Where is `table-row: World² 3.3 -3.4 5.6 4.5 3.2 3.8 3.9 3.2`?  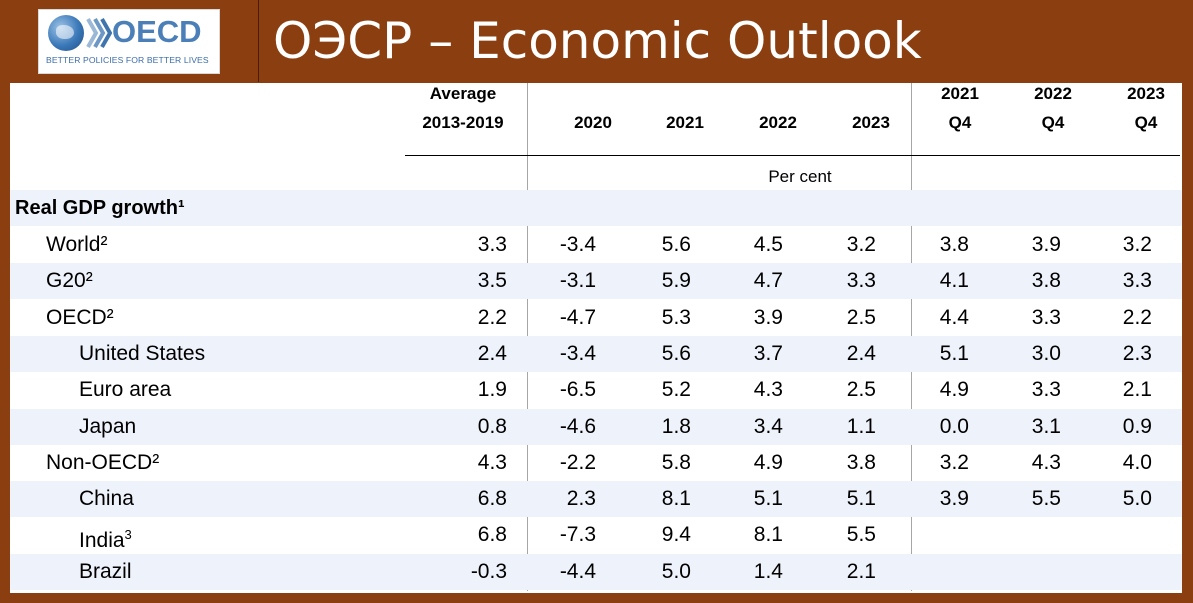 table-row: World² 3.3 -3.4 5.6 4.5 3.2 3.8 3.9 3.2 is located at coordinates (596, 245).